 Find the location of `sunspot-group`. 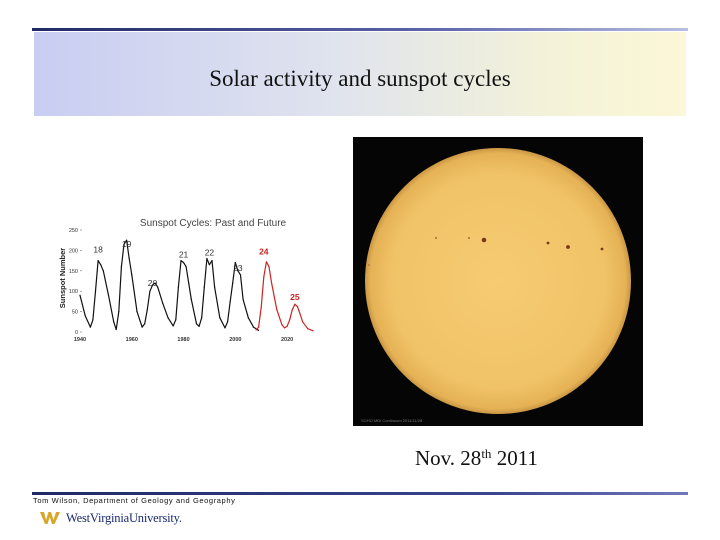

sunspot-group is located at coordinates (486, 251).